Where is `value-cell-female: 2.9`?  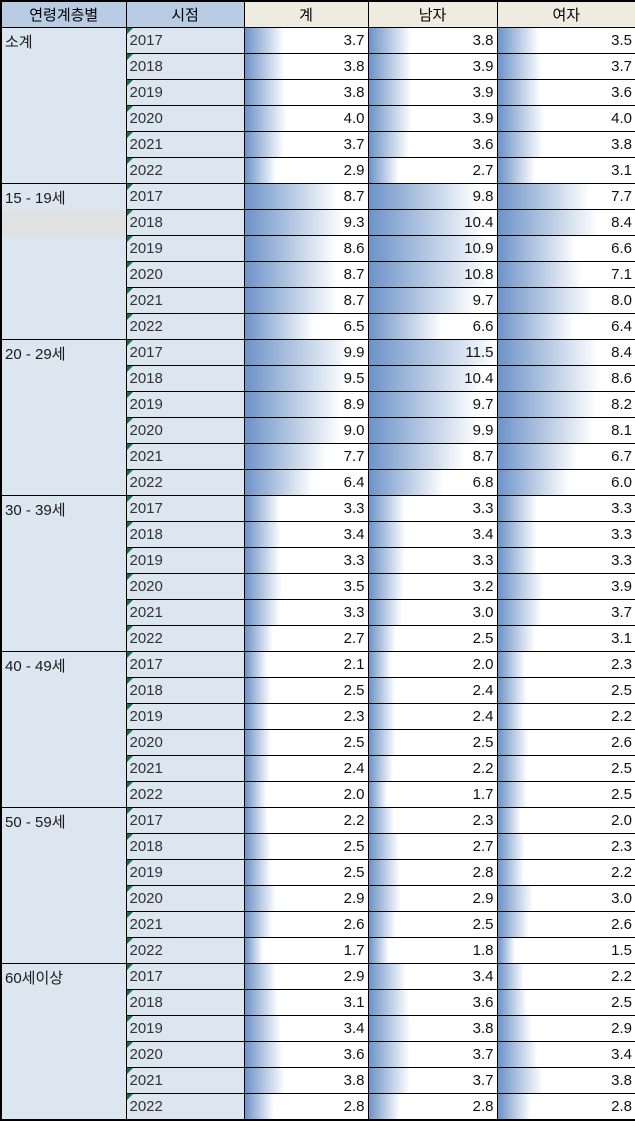 value-cell-female: 2.9 is located at coordinates (565, 1028).